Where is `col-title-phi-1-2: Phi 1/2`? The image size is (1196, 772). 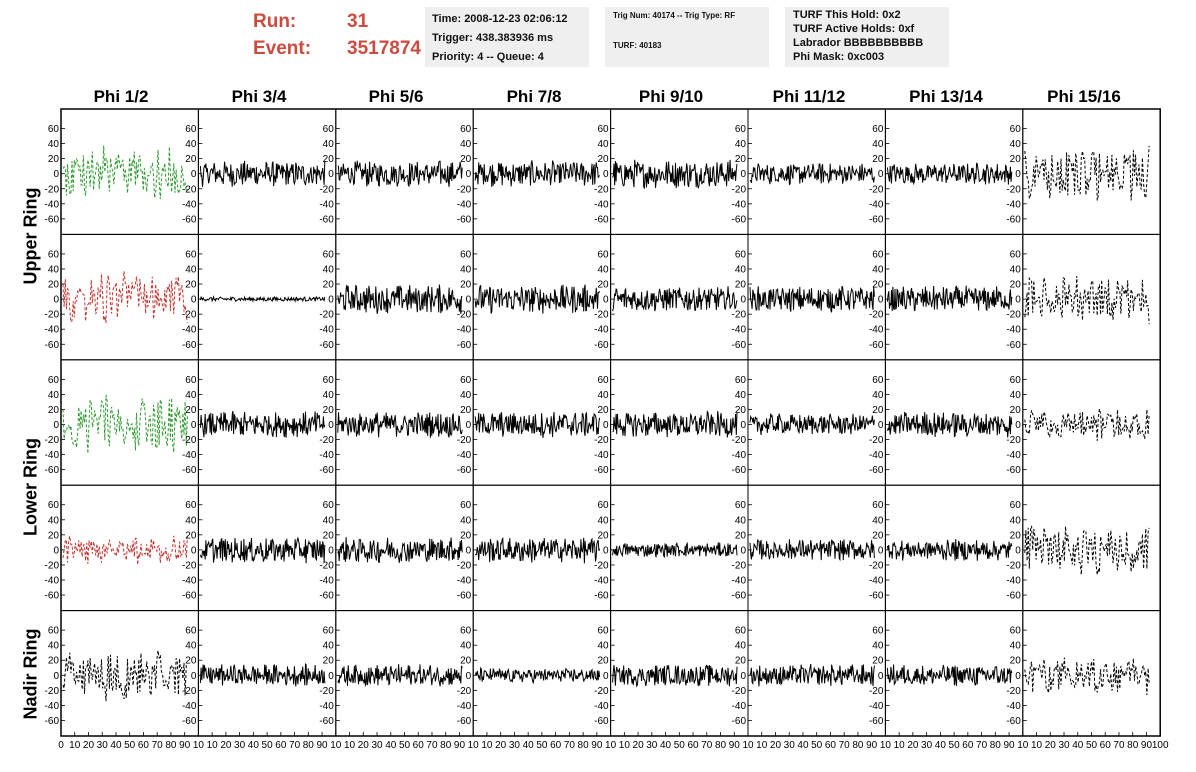 col-title-phi-1-2: Phi 1/2 is located at coordinates (121, 96).